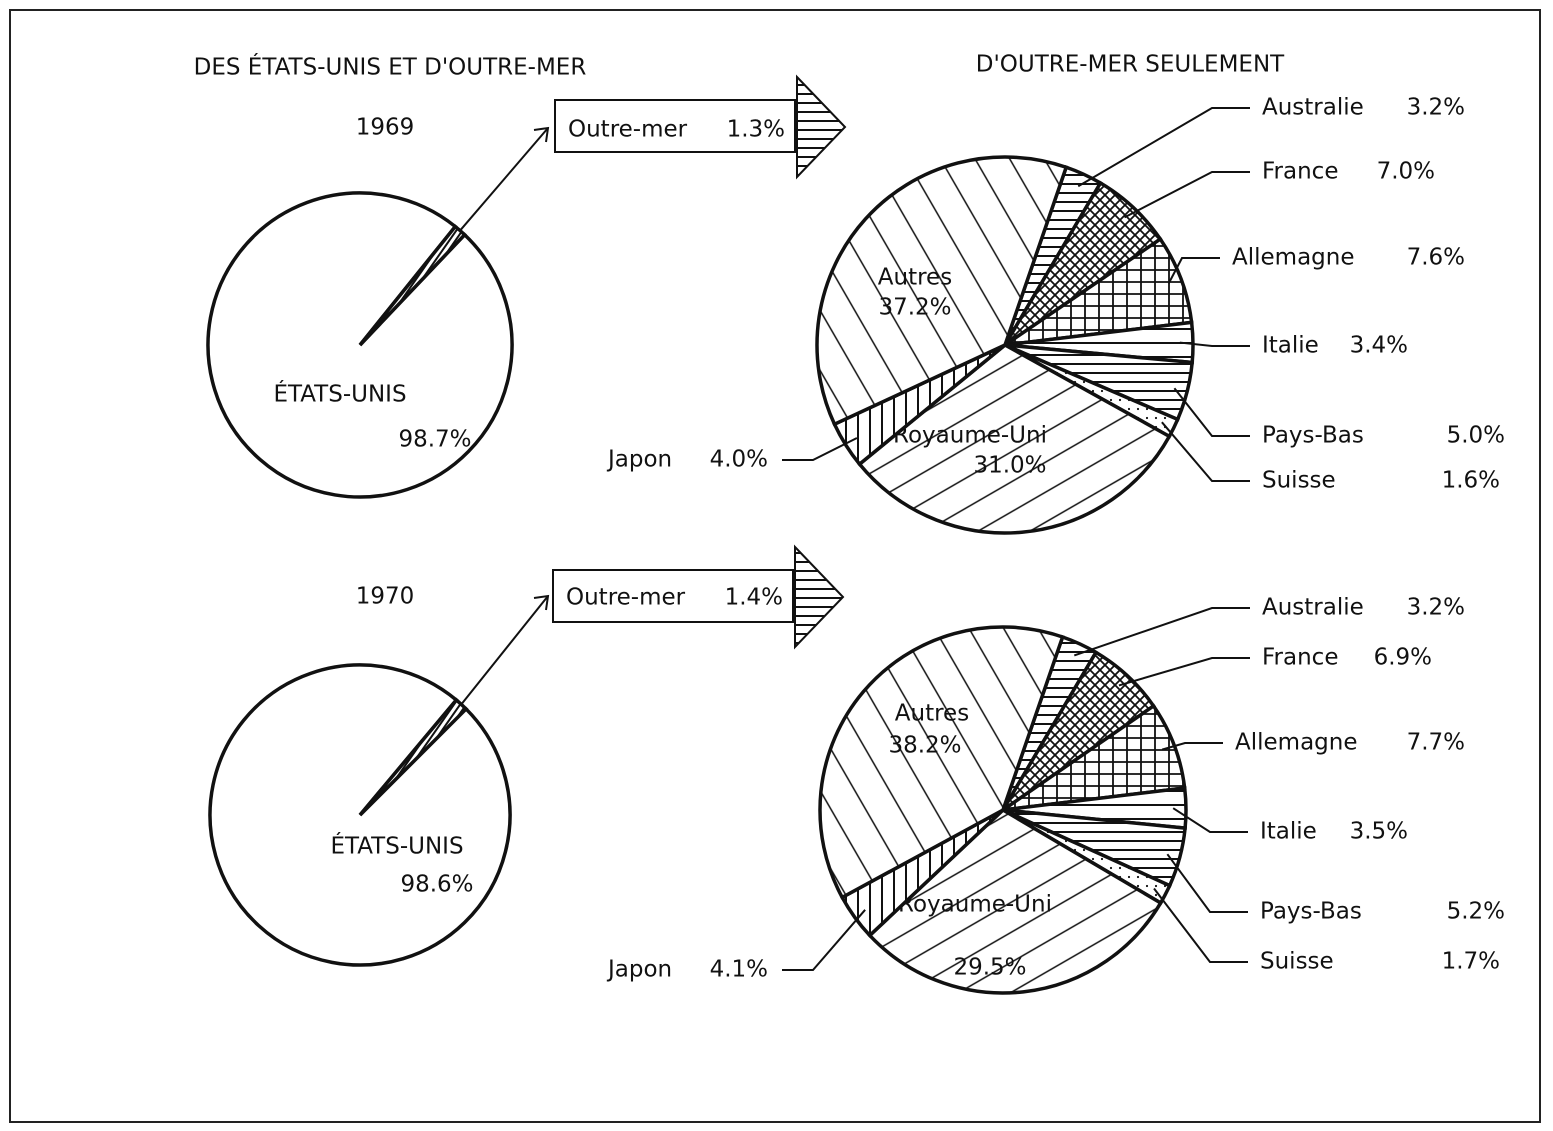 The width and height of the screenshot is (1553, 1131). Describe the element at coordinates (436, 885) in the screenshot. I see `slice-value: 98.6%` at that location.